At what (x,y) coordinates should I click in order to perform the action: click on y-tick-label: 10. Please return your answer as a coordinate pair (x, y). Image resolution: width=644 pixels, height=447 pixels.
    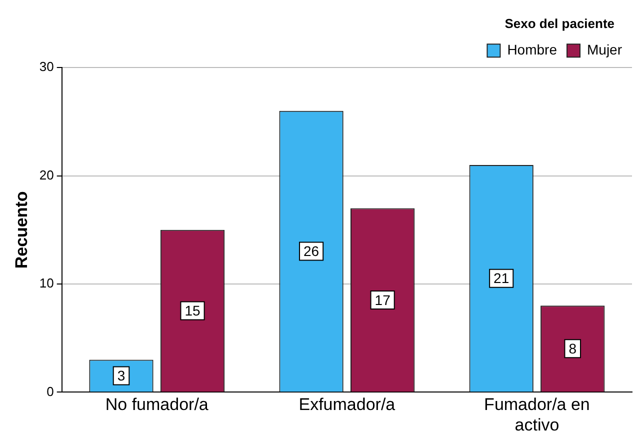
    Looking at the image, I should click on (46, 283).